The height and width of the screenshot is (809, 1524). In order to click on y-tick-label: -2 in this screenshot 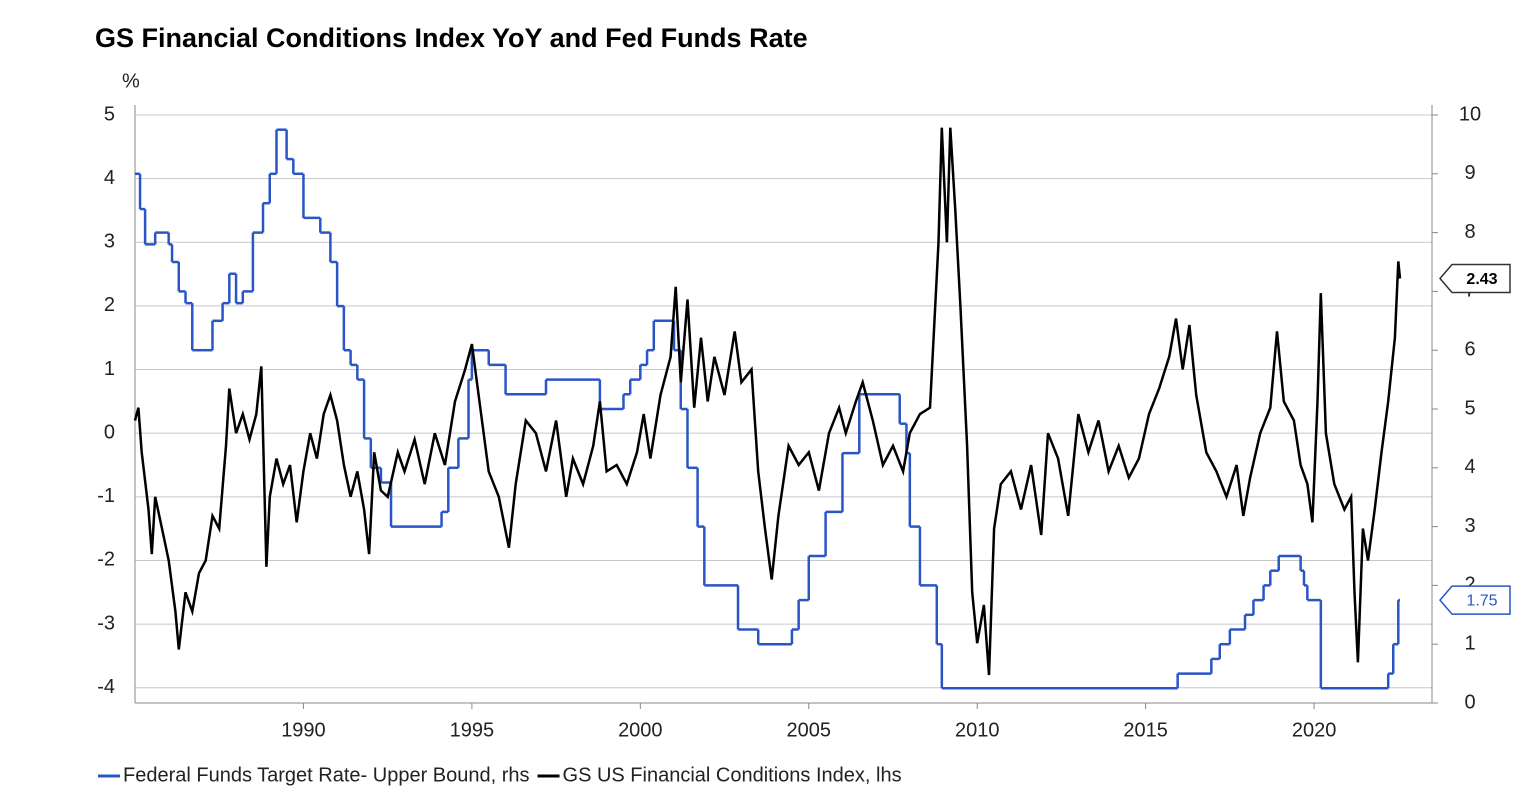, I will do `click(106, 560)`.